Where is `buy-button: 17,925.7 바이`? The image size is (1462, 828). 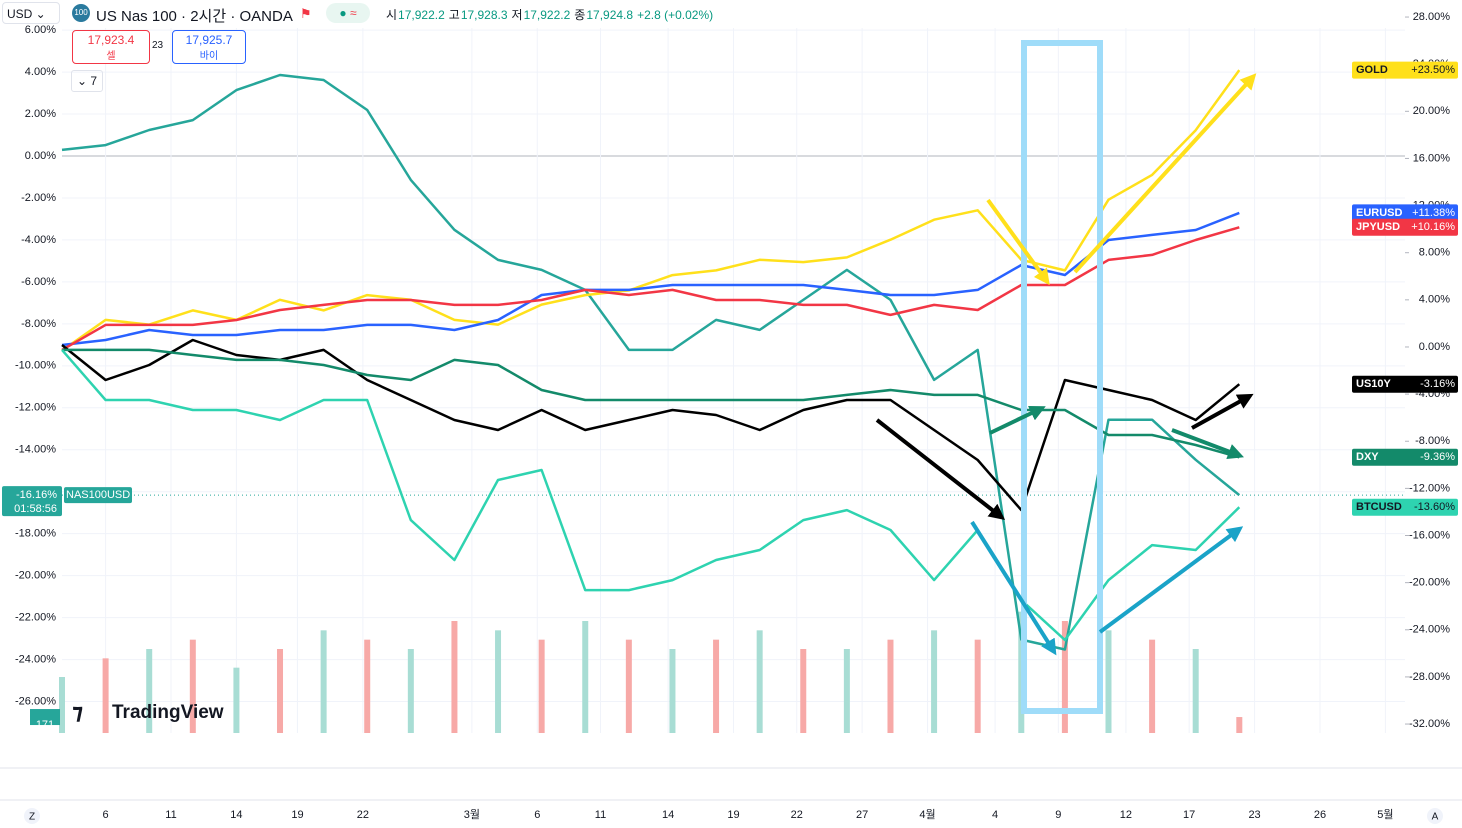
buy-button: 17,925.7 바이 is located at coordinates (209, 47).